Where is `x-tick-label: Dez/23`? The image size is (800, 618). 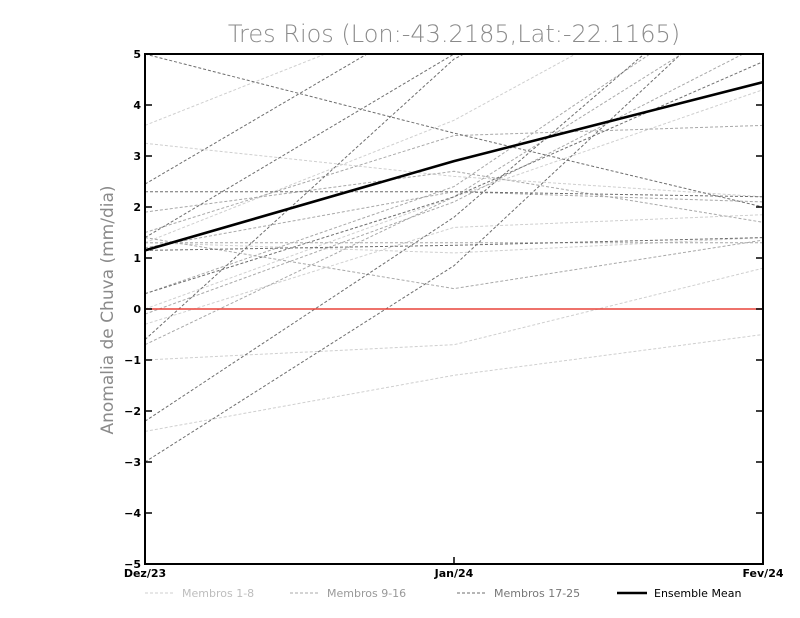 x-tick-label: Dez/23 is located at coordinates (145, 573).